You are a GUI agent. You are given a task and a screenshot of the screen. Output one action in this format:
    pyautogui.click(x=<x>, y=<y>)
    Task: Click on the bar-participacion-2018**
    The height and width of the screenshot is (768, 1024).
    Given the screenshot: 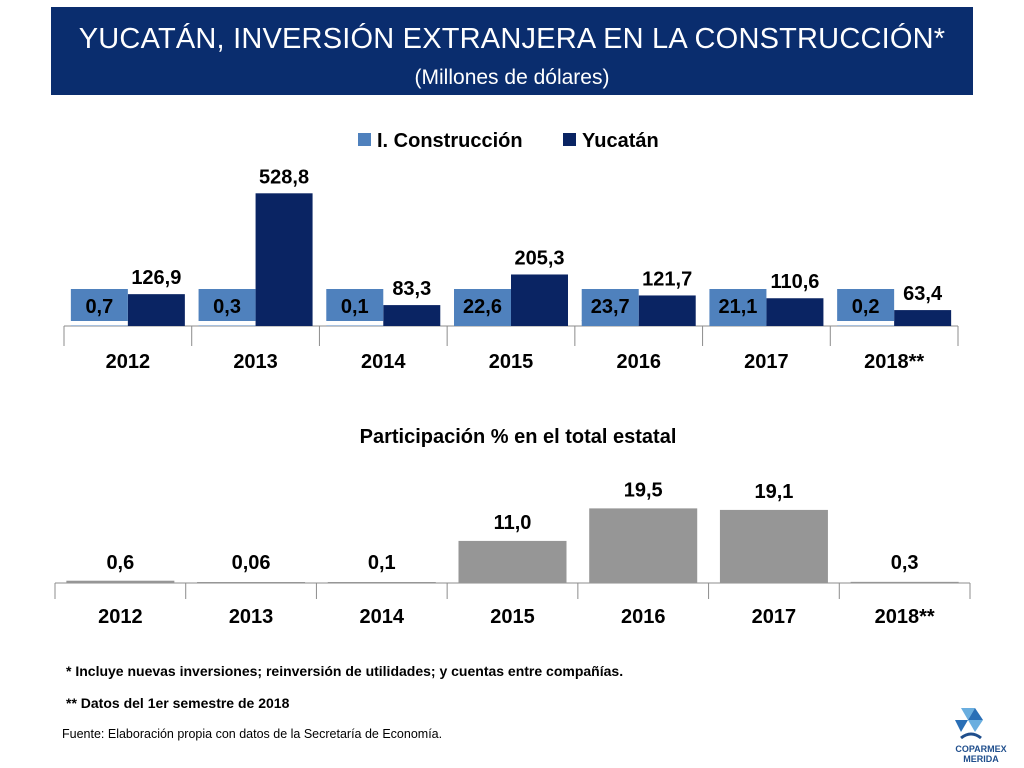 What is the action you would take?
    pyautogui.click(x=904, y=582)
    